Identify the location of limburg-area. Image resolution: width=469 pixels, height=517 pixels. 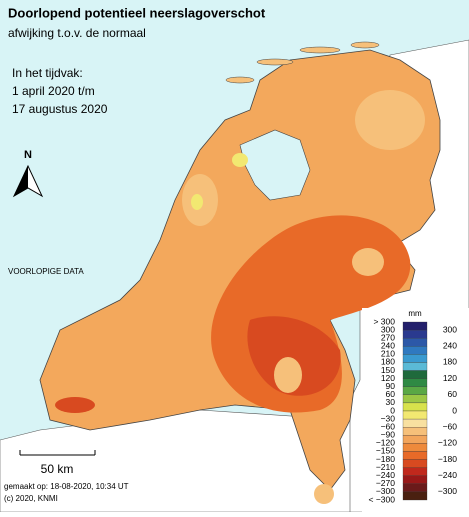
(324, 494).